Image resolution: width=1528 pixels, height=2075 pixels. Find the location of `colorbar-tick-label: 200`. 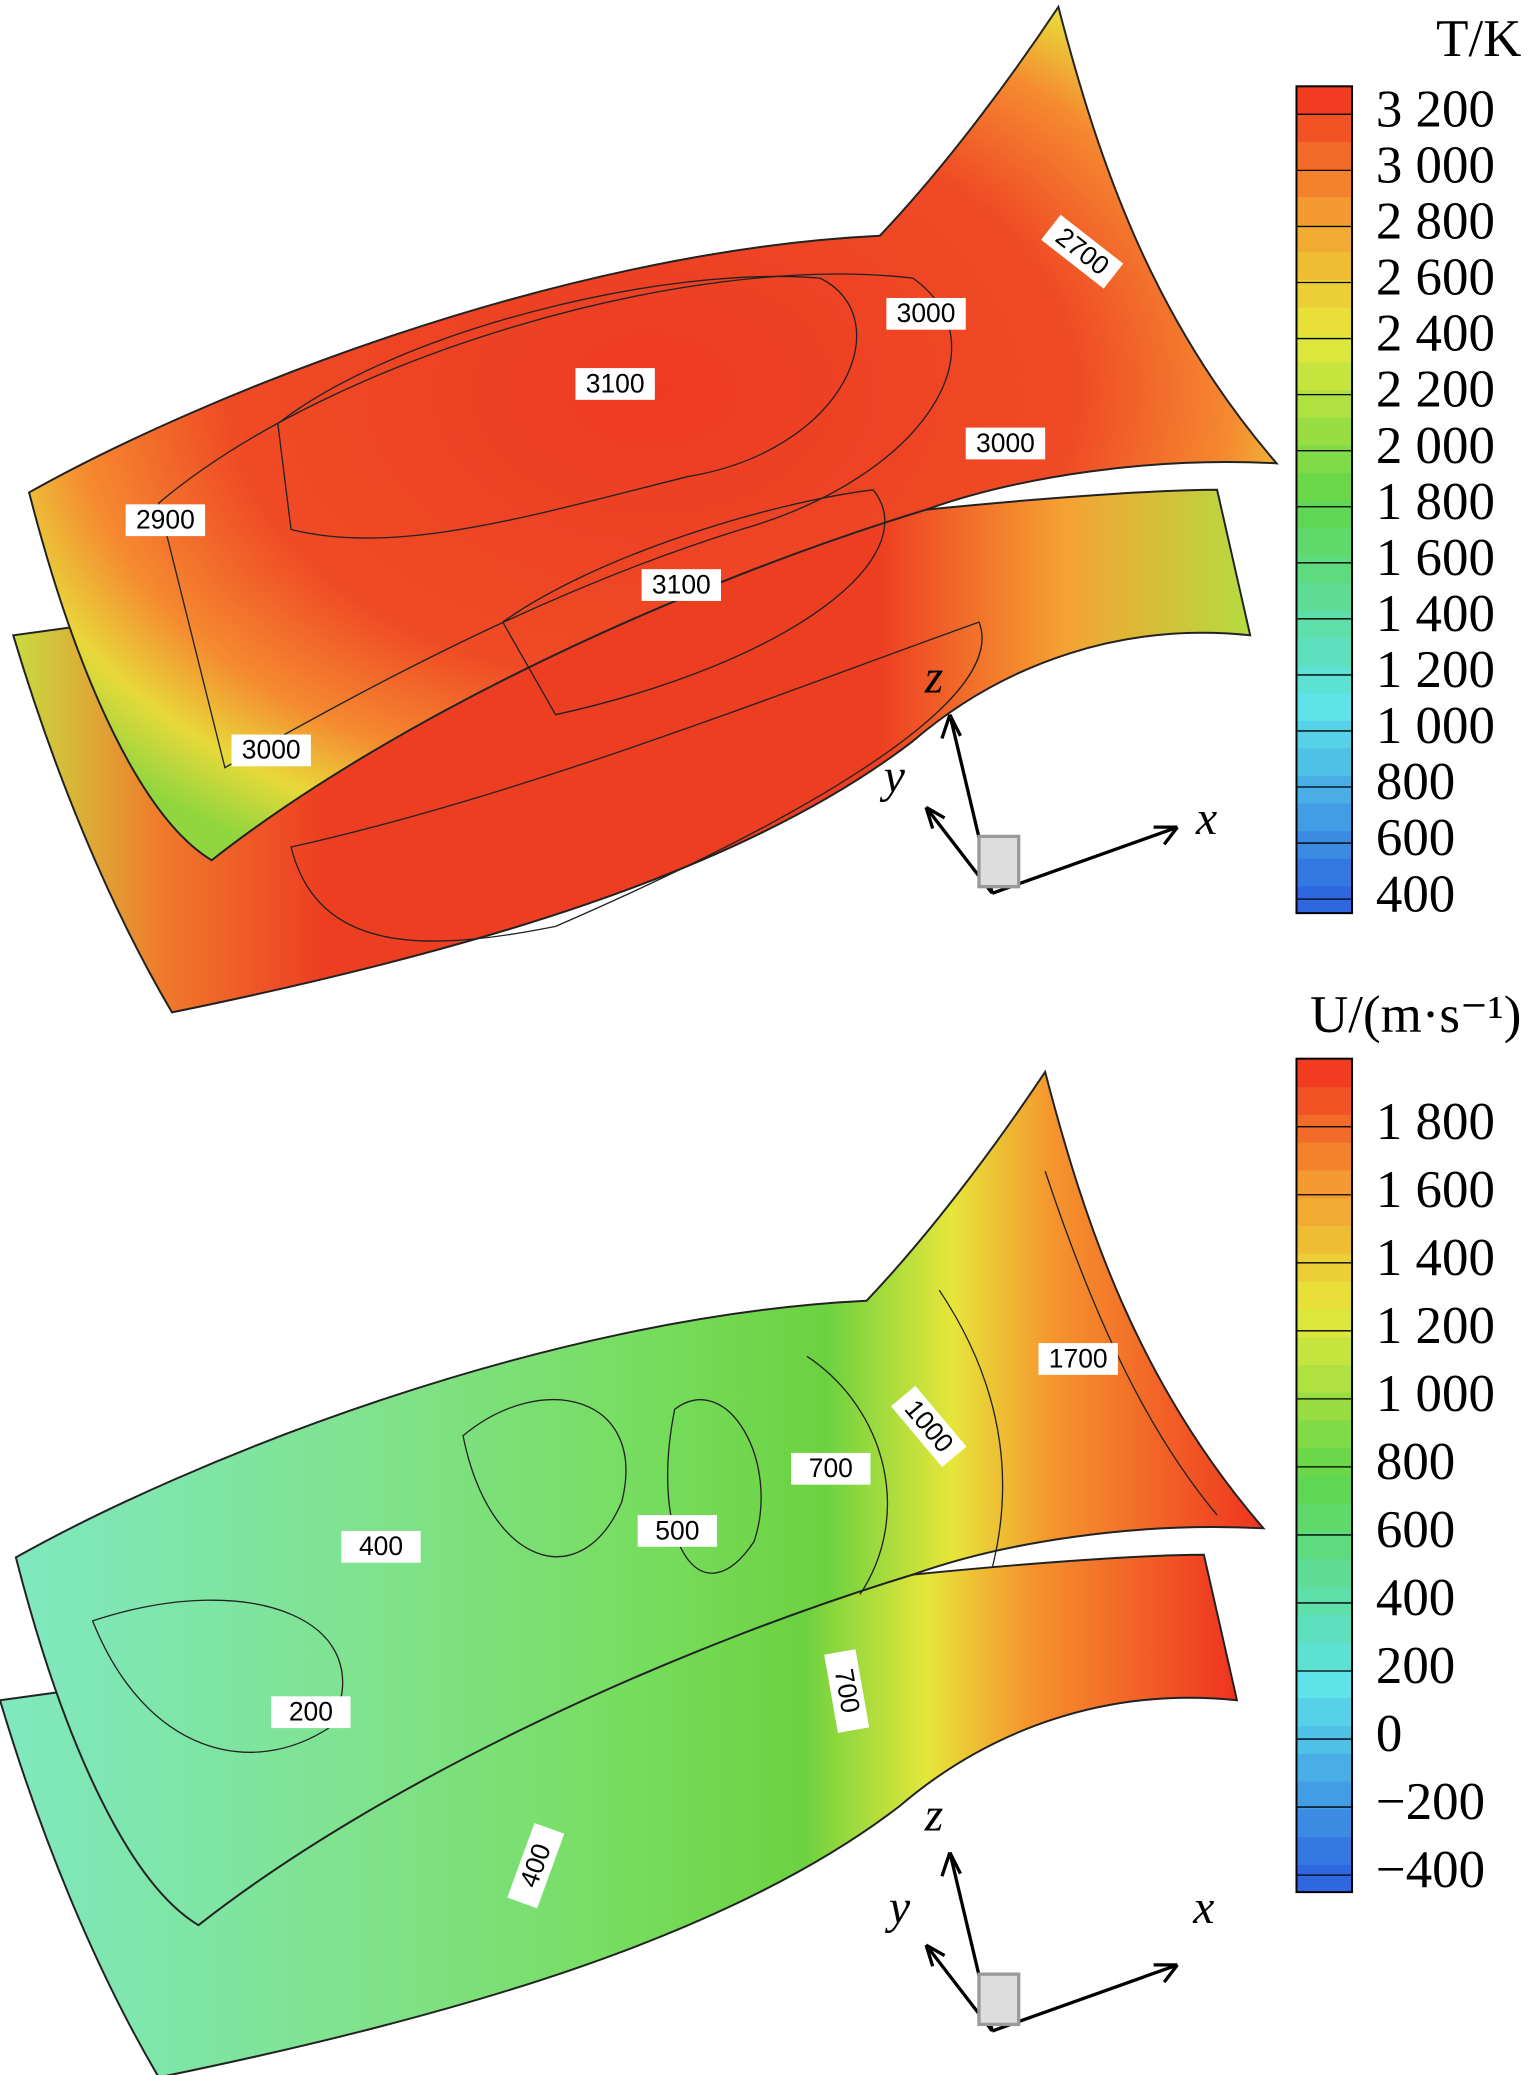

colorbar-tick-label: 200 is located at coordinates (1415, 1666).